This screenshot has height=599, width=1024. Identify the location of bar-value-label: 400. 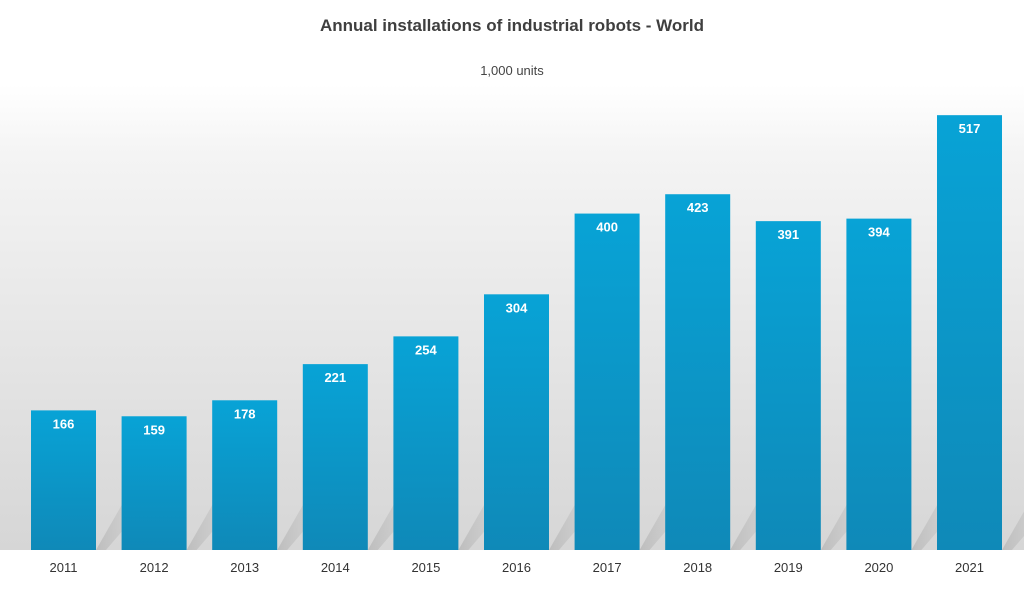
(607, 227).